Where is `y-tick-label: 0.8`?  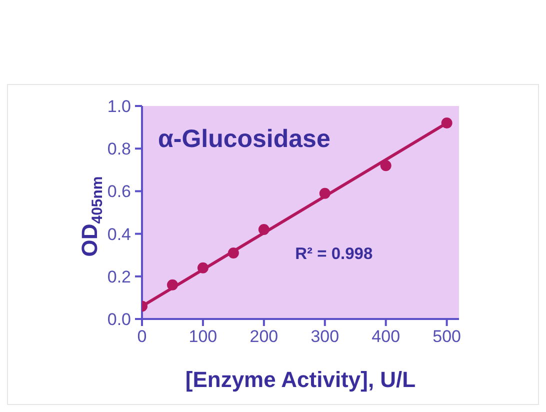
y-tick-label: 0.8 is located at coordinates (119, 149).